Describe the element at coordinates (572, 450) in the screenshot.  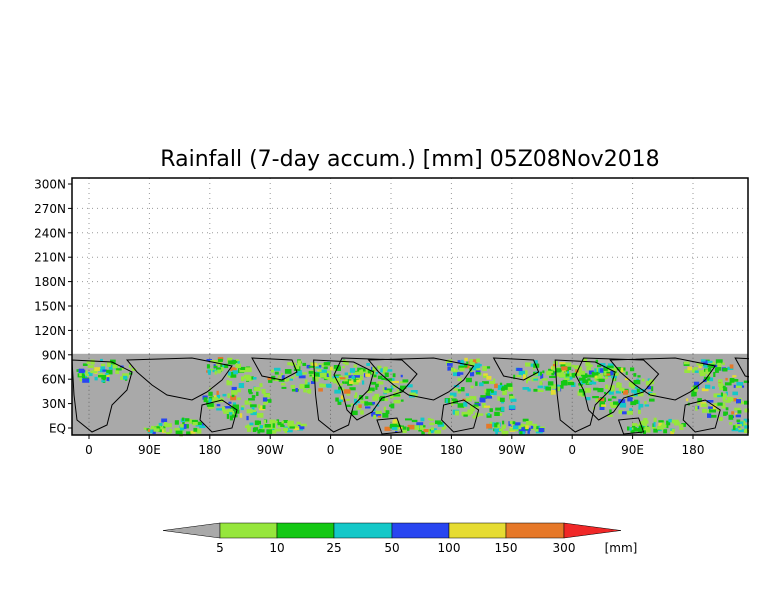
I see `x-tick-label: 0` at that location.